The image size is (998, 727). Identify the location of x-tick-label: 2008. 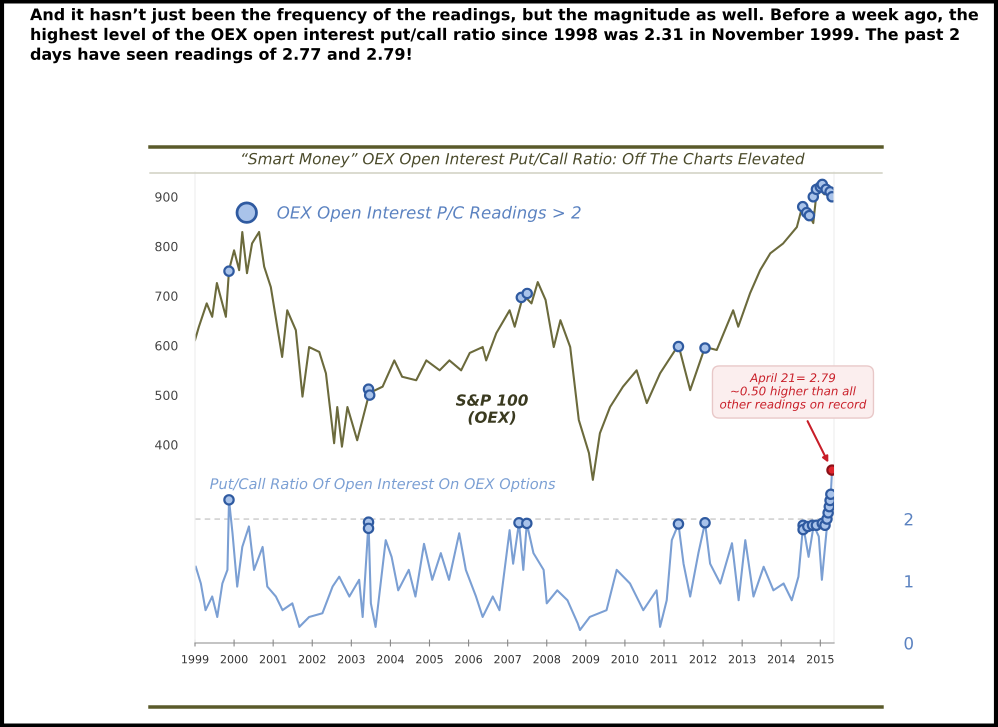
(546, 659).